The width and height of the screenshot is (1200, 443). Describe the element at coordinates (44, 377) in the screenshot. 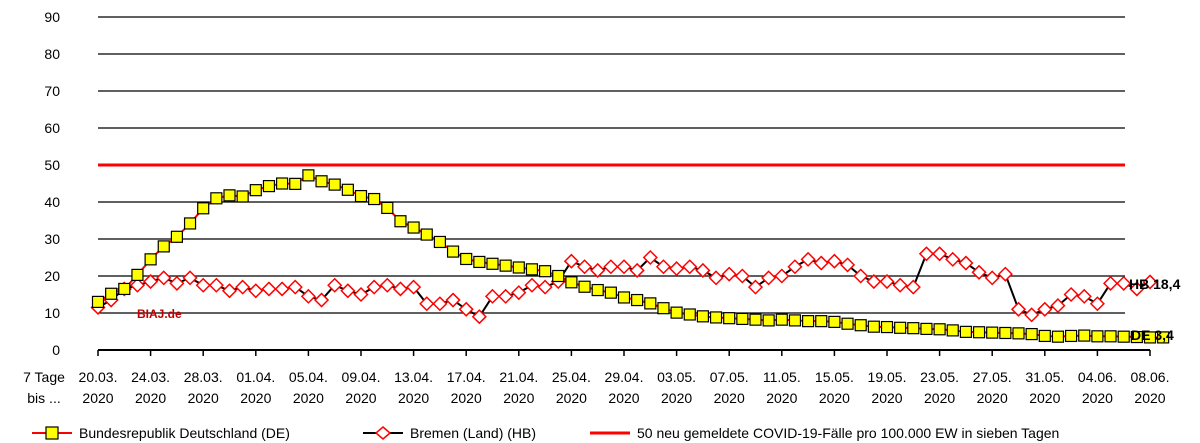

I see `x-axis-title-line1: 7 Tage` at that location.